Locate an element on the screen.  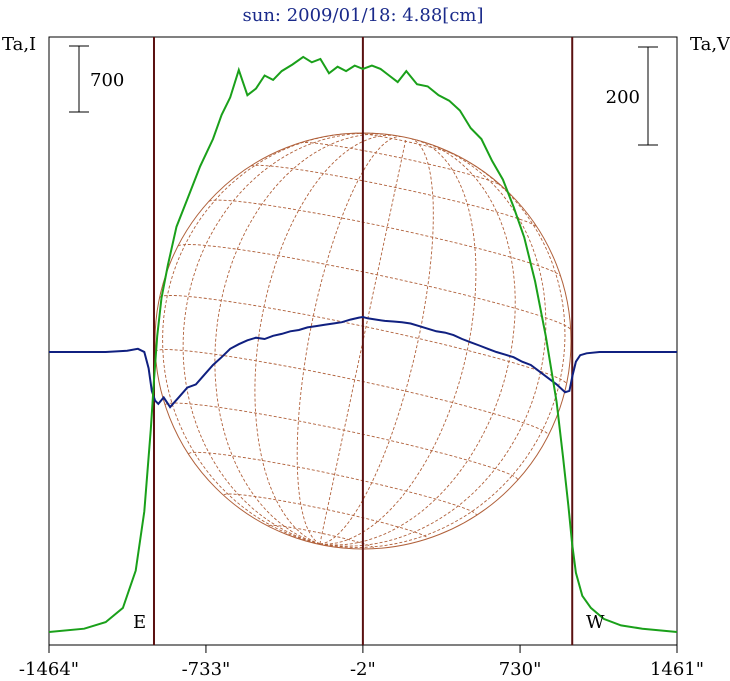
right-axis-label: Ta,V is located at coordinates (710, 44).